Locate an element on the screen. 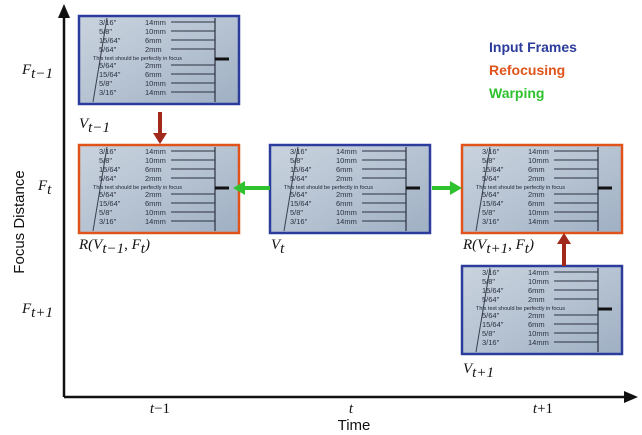 The width and height of the screenshot is (642, 435). legend-input-frames: Input Frames is located at coordinates (533, 47).